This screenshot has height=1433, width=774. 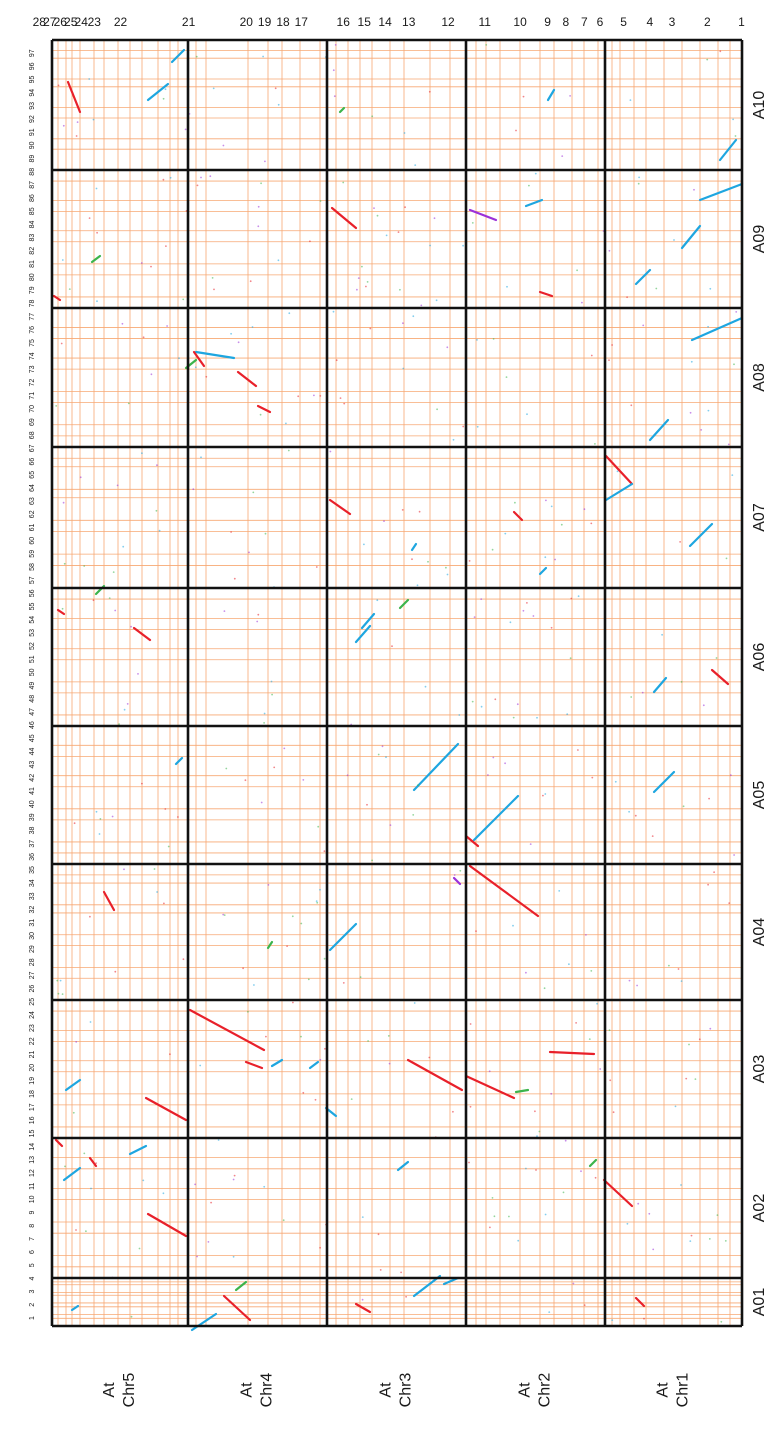 I want to click on left-block-label: 55, so click(x=32, y=607).